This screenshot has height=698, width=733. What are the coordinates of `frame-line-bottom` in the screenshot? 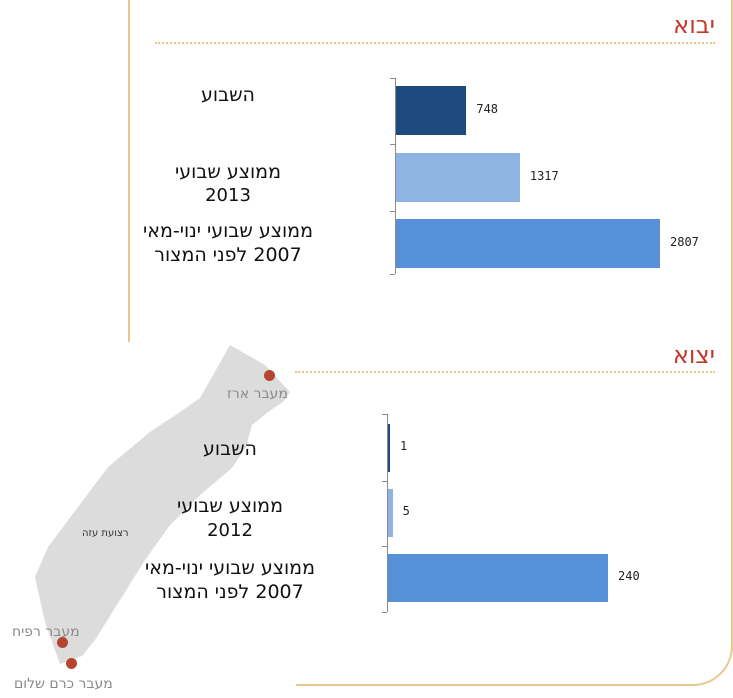 It's located at (493, 685).